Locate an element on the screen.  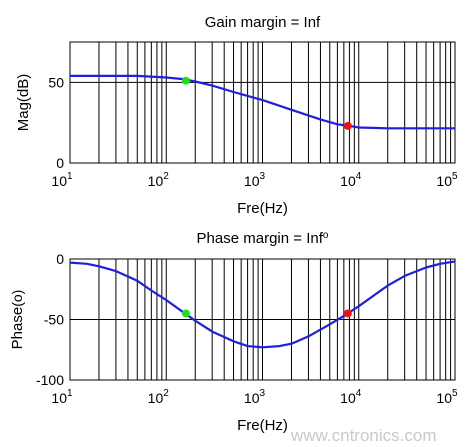
y-axis-label: Mag(dB) is located at coordinates (23, 103).